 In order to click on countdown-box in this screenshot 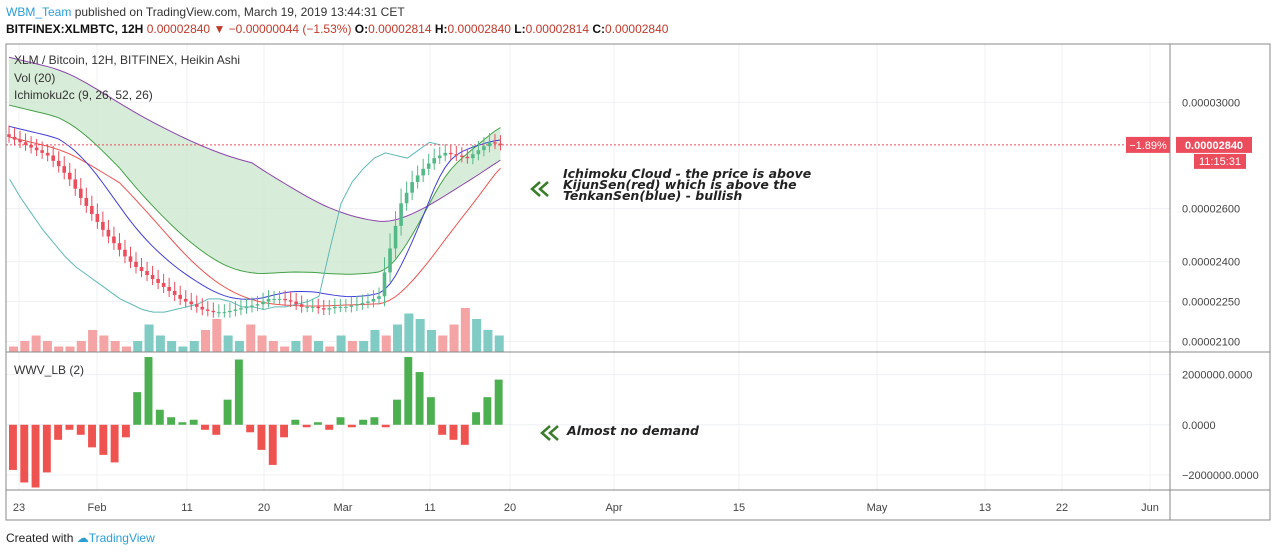, I will do `click(1220, 161)`.